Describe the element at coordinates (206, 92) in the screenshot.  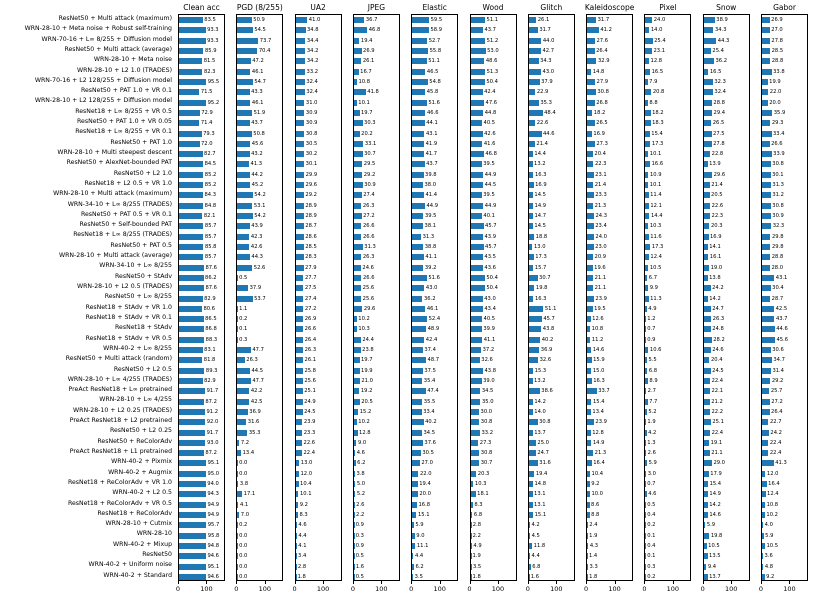
I see `bar-value: 71.5` at that location.